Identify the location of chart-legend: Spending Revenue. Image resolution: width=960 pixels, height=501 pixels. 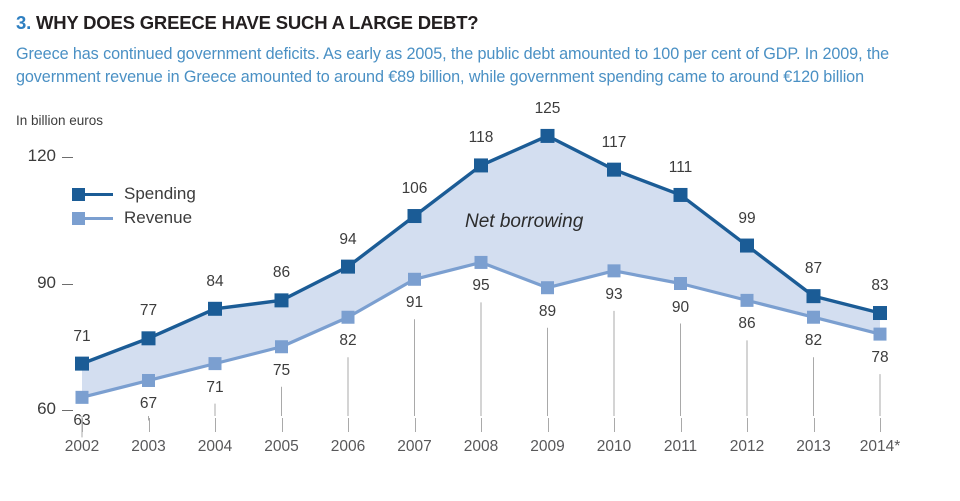
(134, 206).